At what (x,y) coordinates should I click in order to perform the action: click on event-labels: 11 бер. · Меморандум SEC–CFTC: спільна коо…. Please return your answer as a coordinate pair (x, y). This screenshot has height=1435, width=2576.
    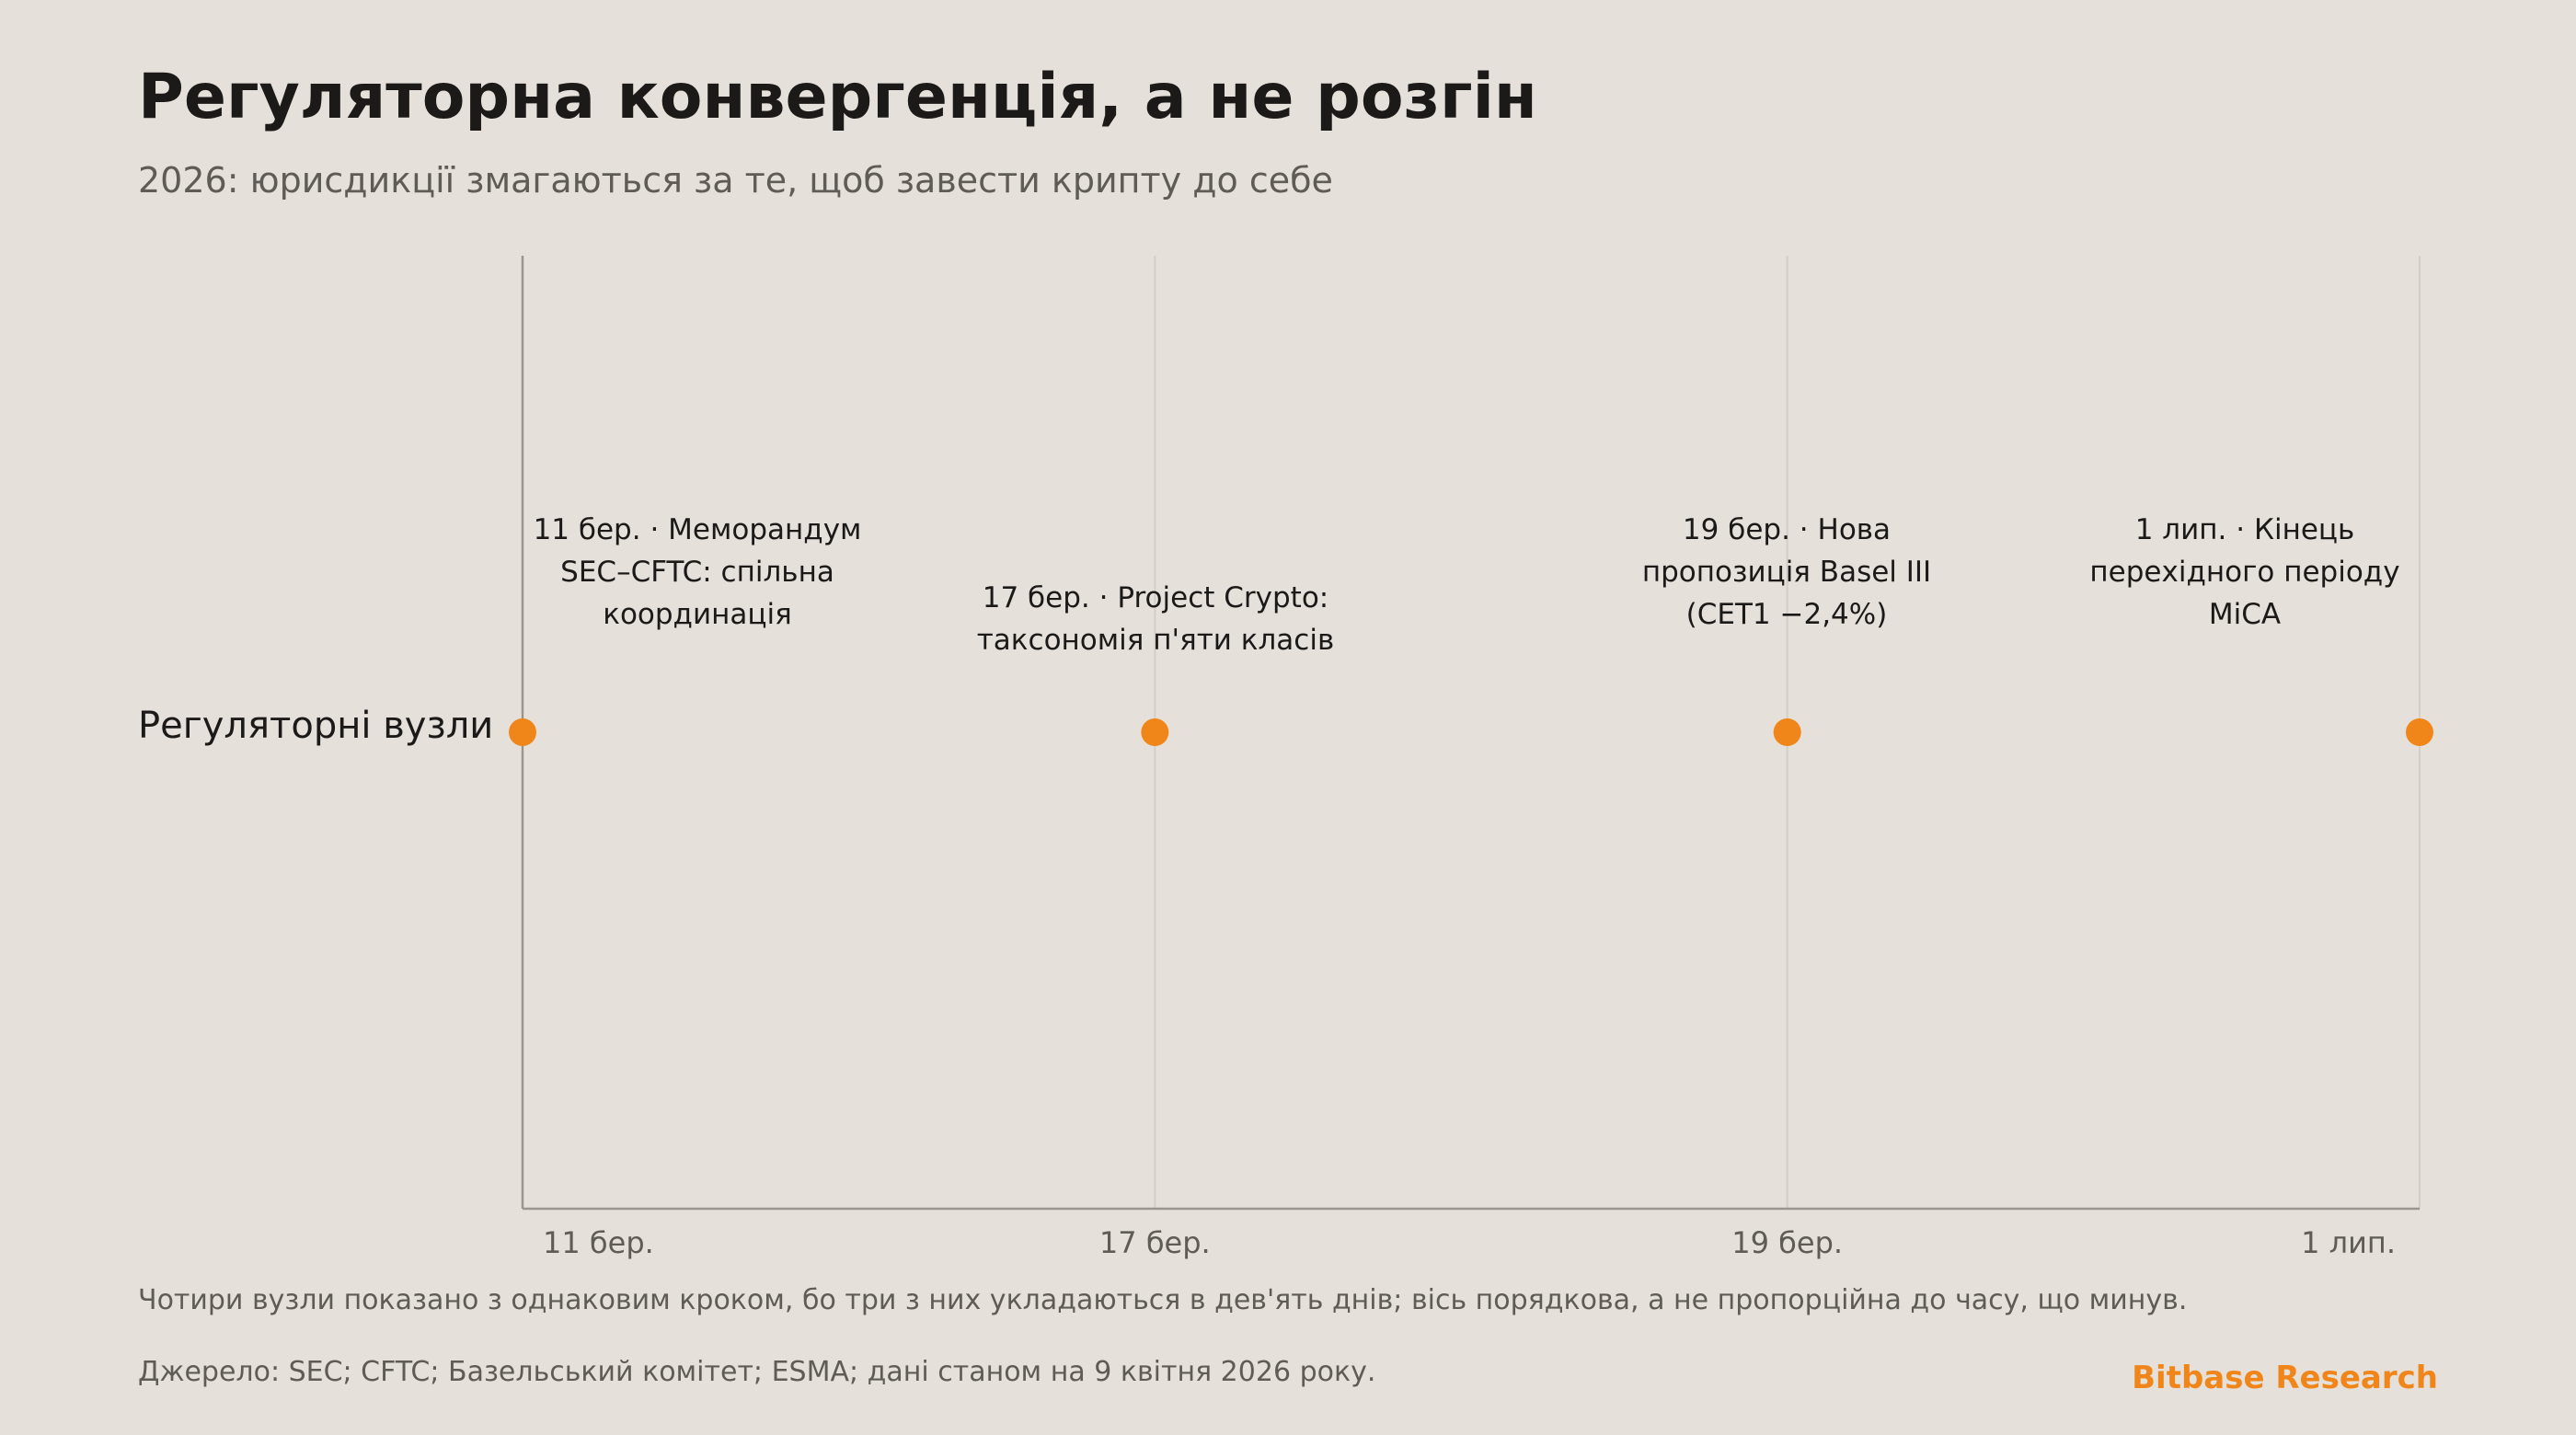
    Looking at the image, I should click on (1467, 585).